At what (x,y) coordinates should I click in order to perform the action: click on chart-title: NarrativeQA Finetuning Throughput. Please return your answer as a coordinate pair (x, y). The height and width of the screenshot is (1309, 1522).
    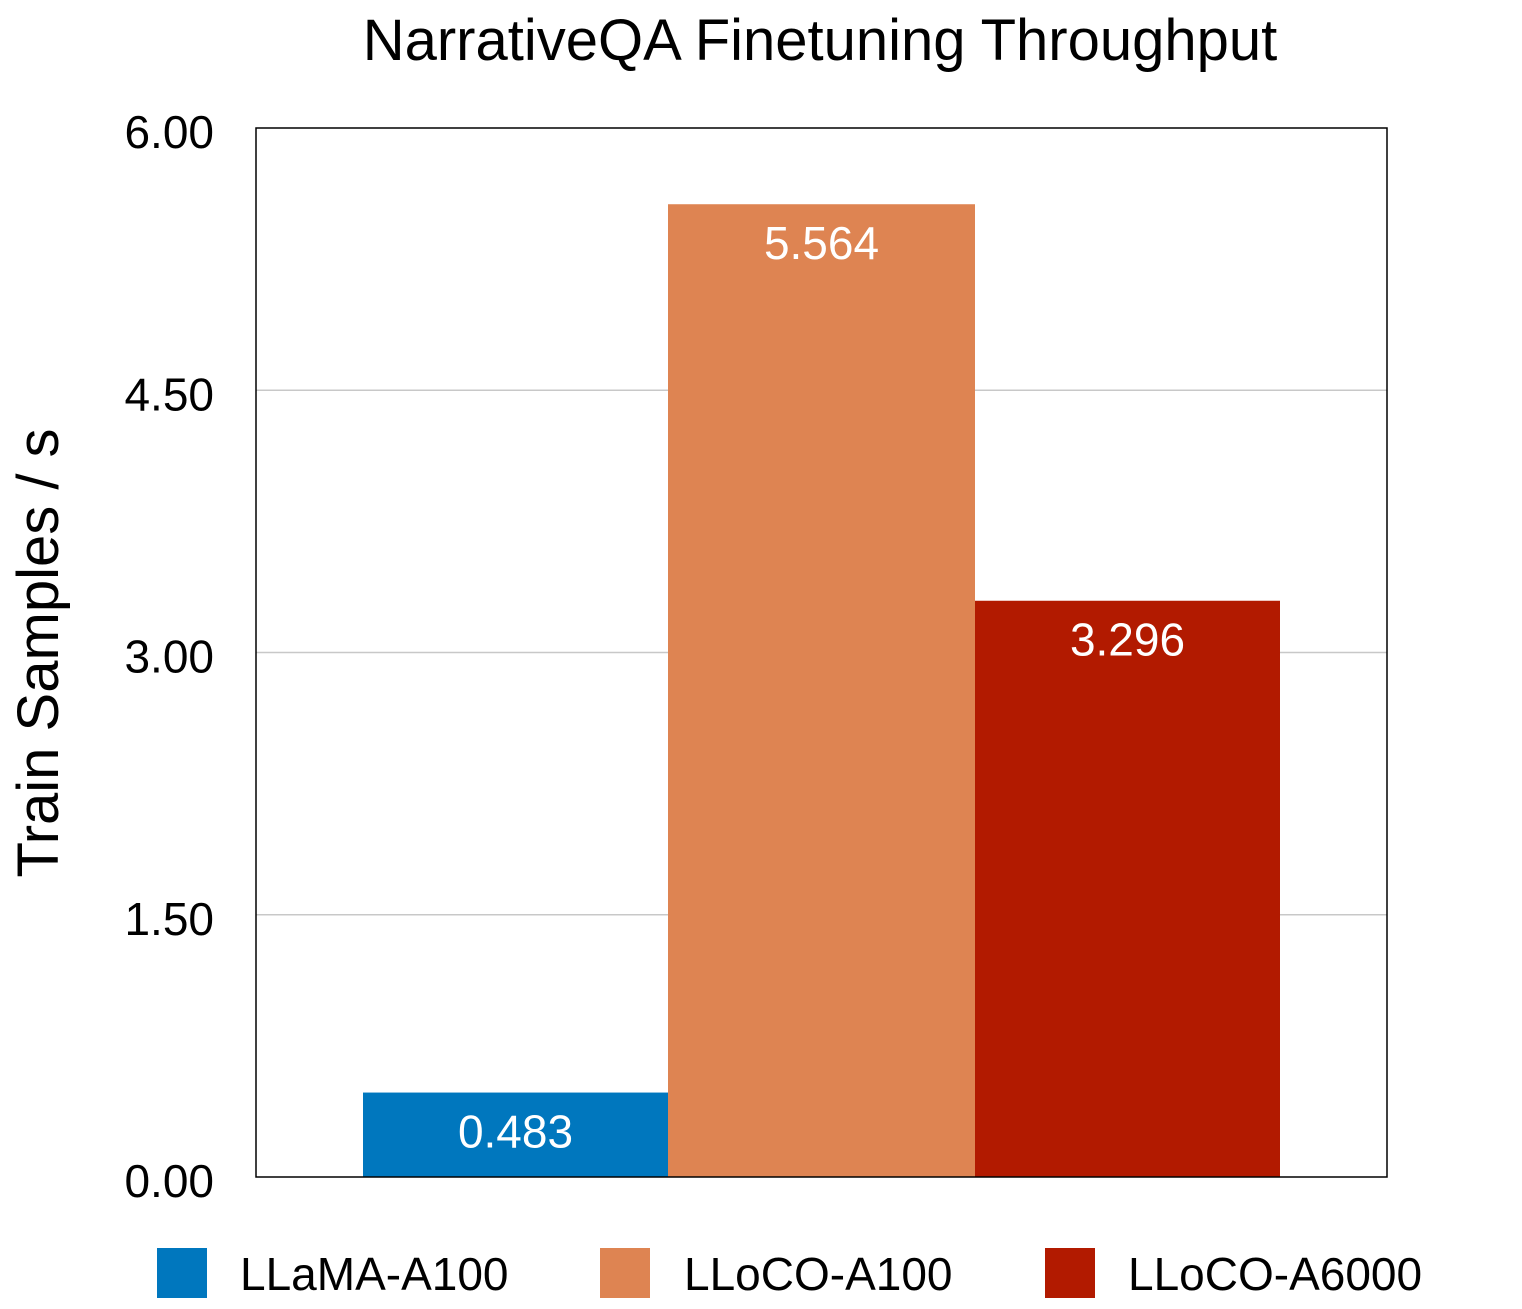
    Looking at the image, I should click on (820, 40).